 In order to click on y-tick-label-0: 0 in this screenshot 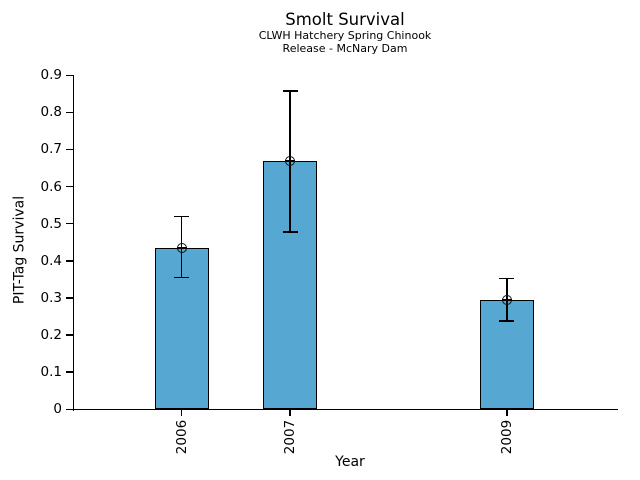, I will do `click(57, 409)`.